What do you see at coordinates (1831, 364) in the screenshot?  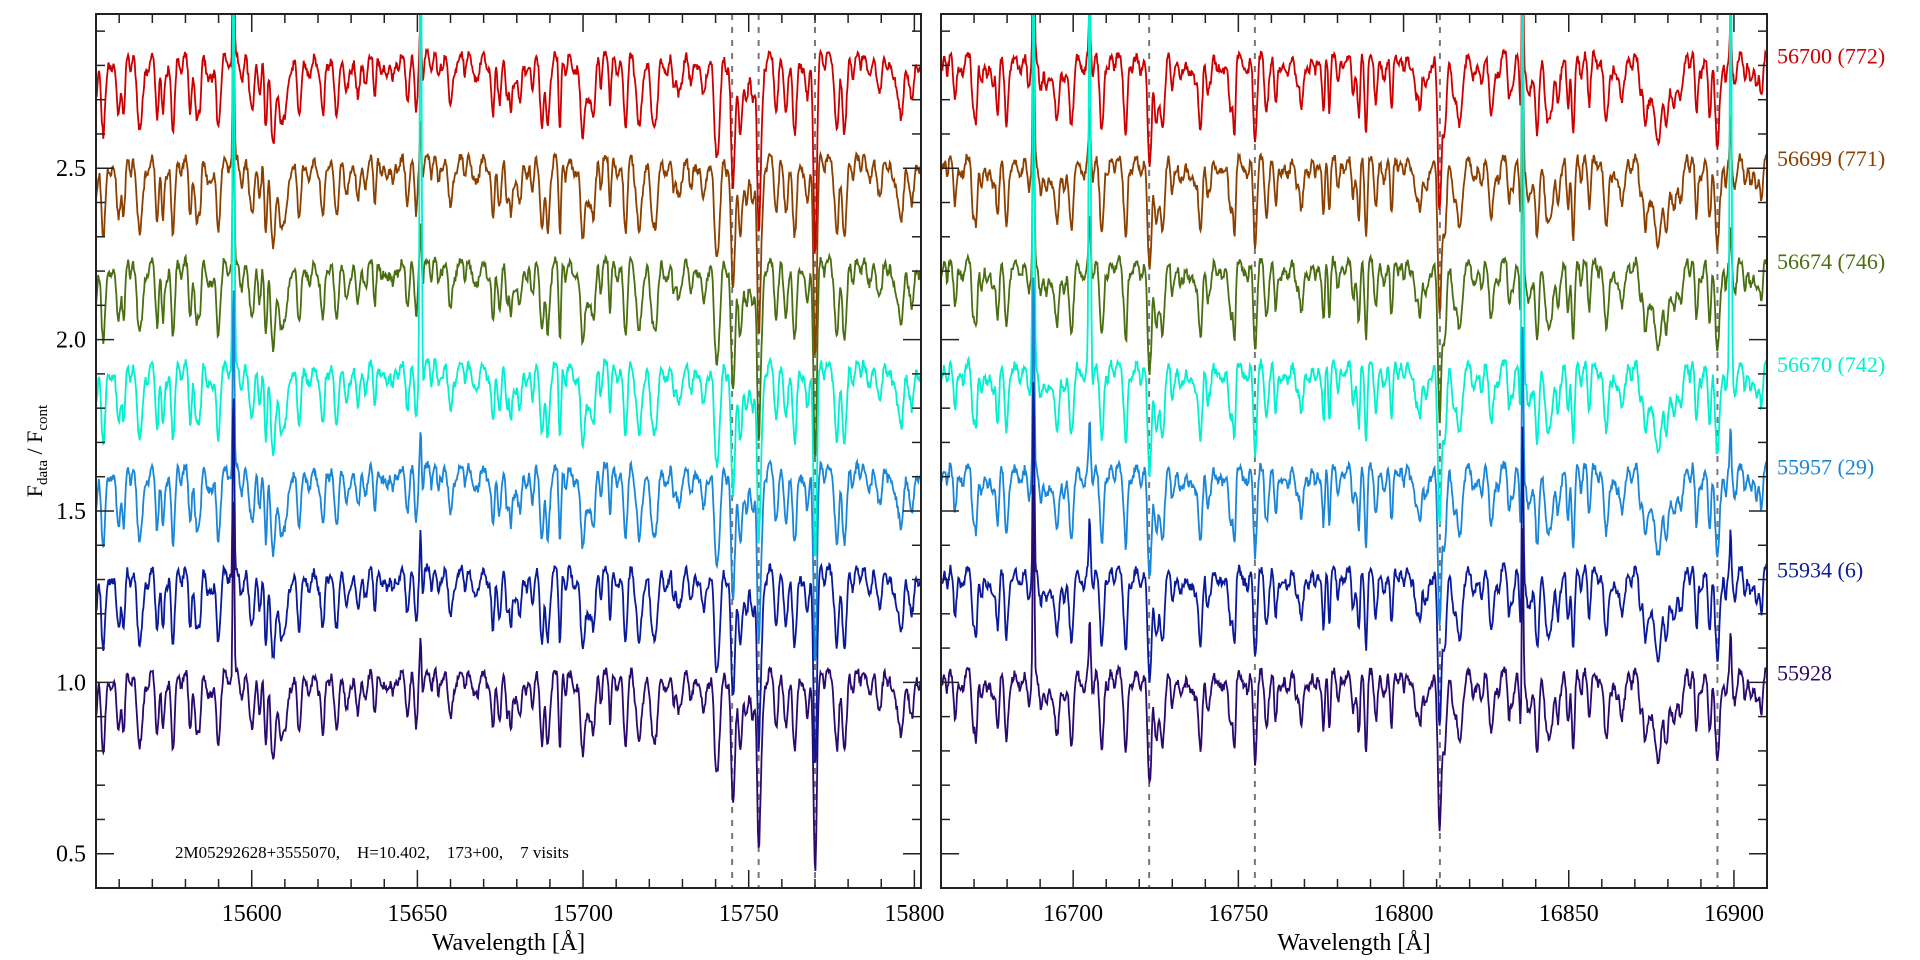 I see `legend-label: 56670 (742)` at bounding box center [1831, 364].